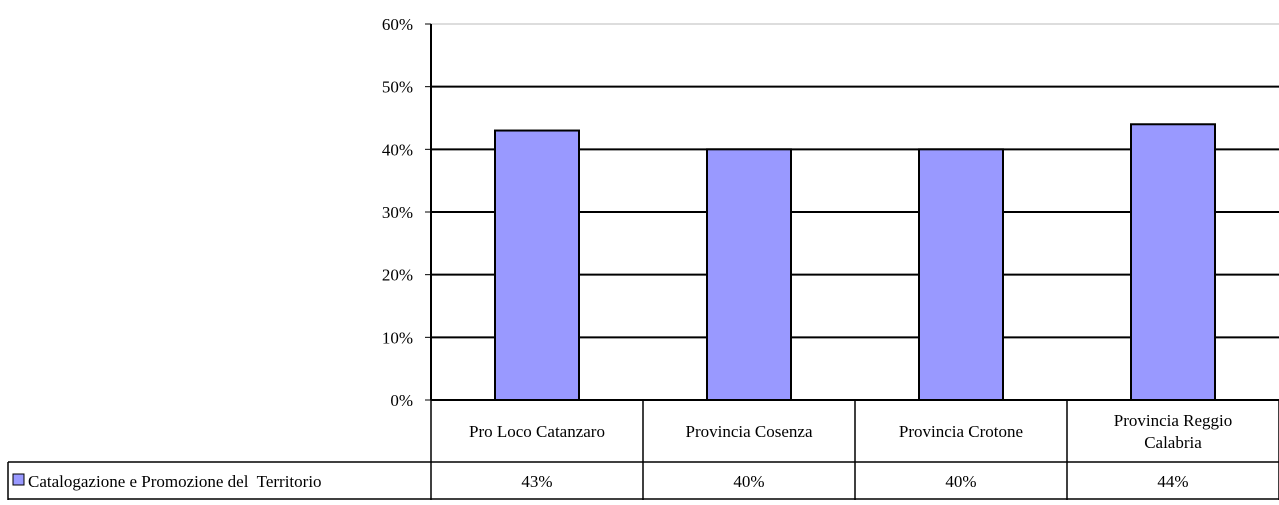 This screenshot has height=505, width=1279. Describe the element at coordinates (961, 431) in the screenshot. I see `x-tick-label: Provincia Crotone` at that location.